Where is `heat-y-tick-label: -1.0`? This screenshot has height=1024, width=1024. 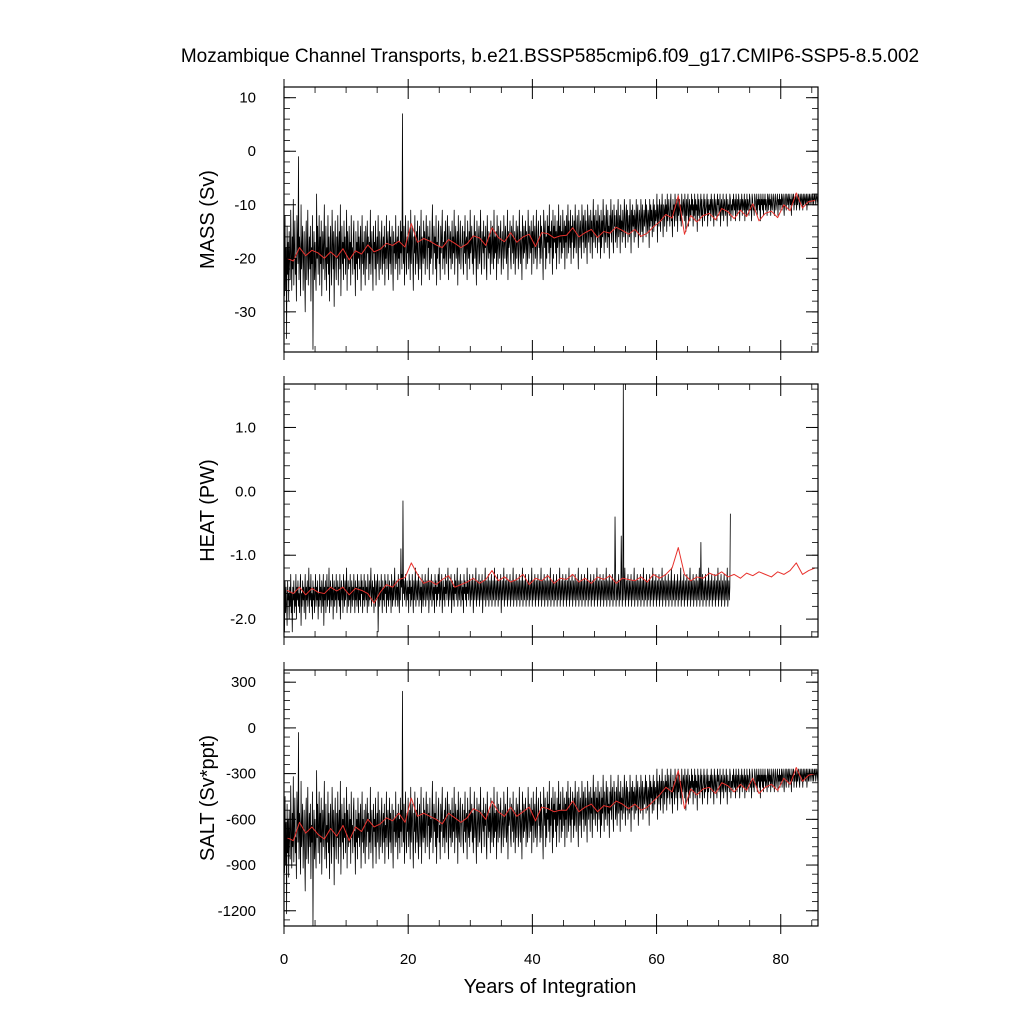
heat-y-tick-label: -1.0 is located at coordinates (243, 555).